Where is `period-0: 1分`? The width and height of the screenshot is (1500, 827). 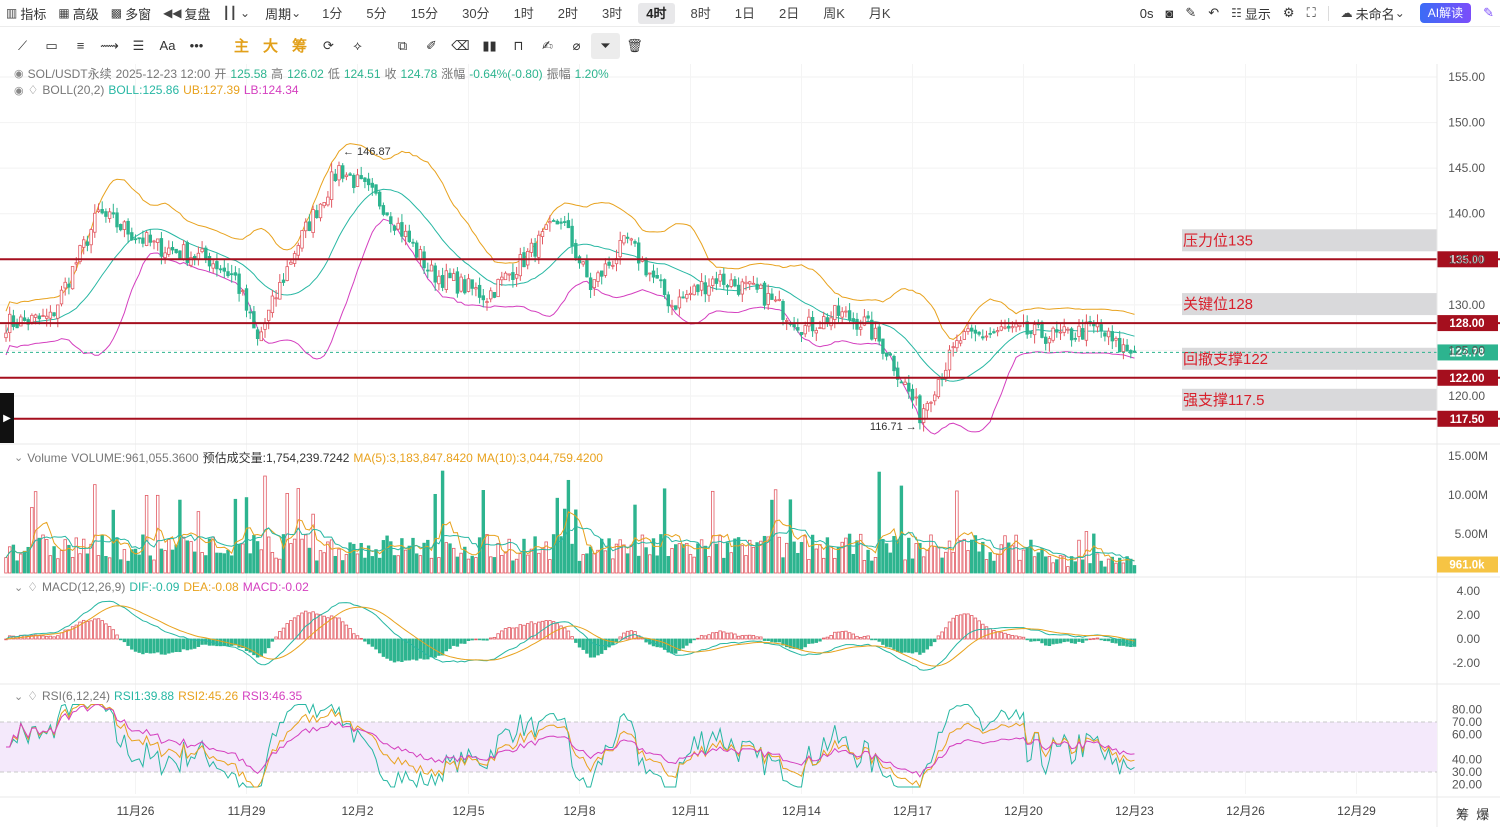 period-0: 1分 is located at coordinates (332, 13).